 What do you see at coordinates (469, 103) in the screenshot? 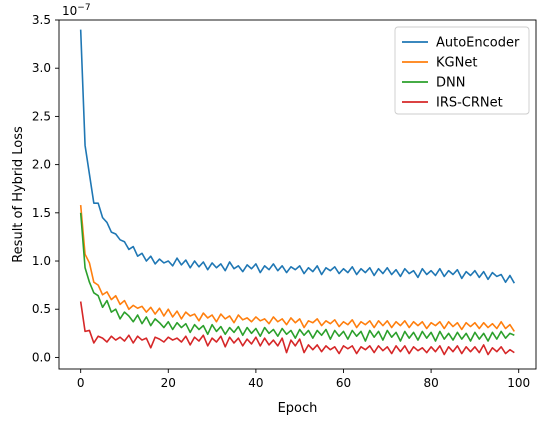
I see `legend-label-irs-crnet: IRS-CRNet` at bounding box center [469, 103].